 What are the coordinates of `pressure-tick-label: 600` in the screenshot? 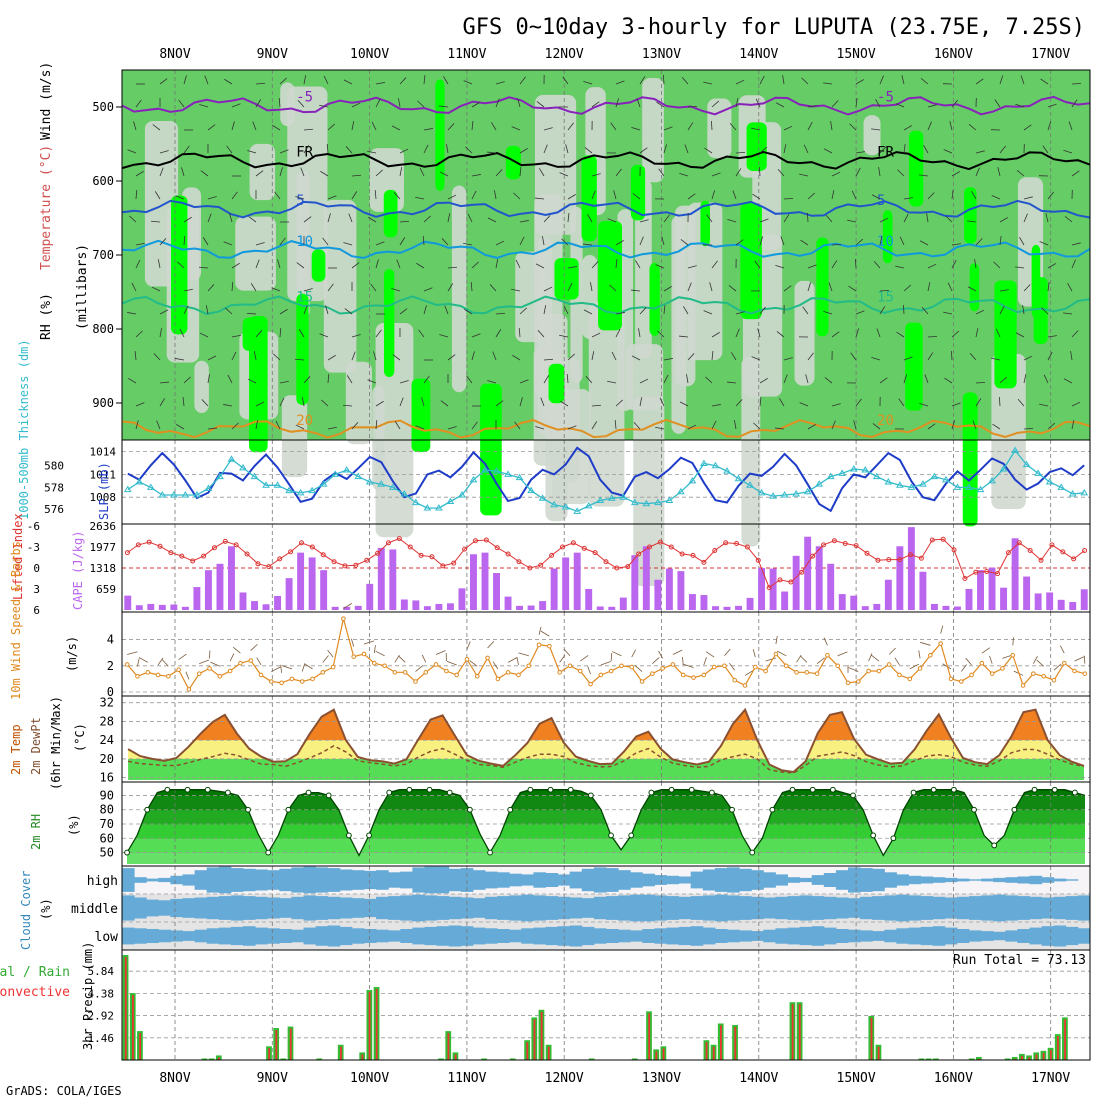 It's located at (103, 181).